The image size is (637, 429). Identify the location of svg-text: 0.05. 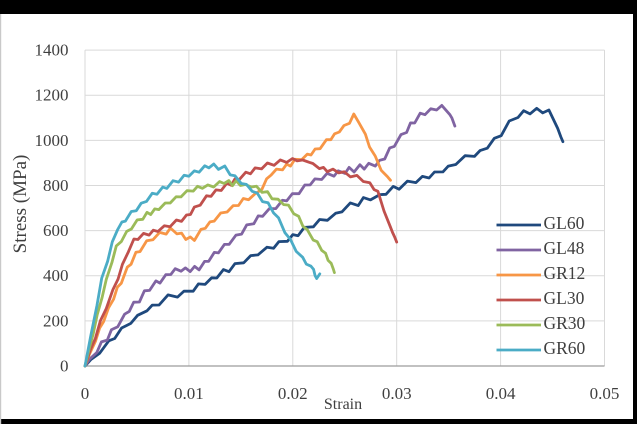
(605, 393).